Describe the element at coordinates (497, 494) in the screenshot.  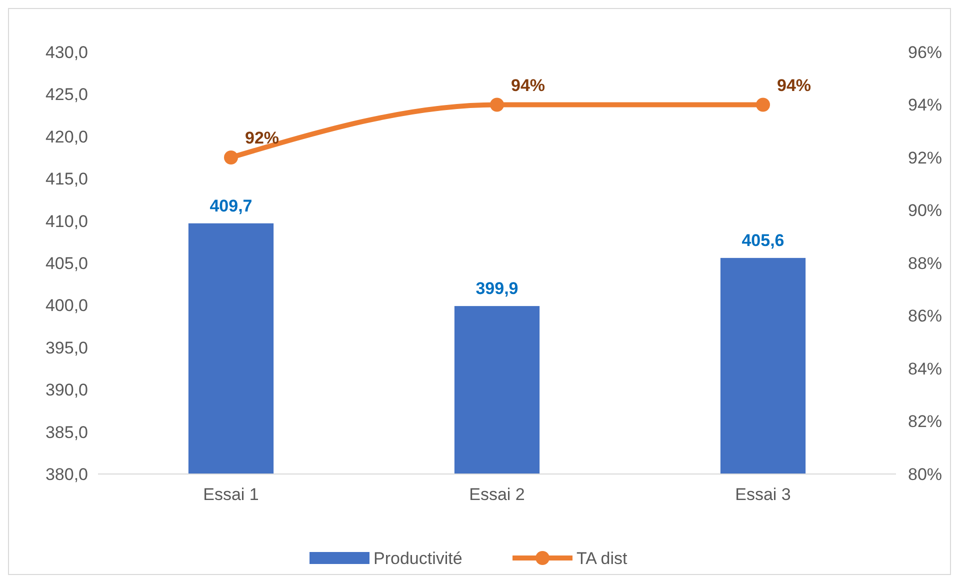
I see `x-tick-label: Essai 2` at that location.